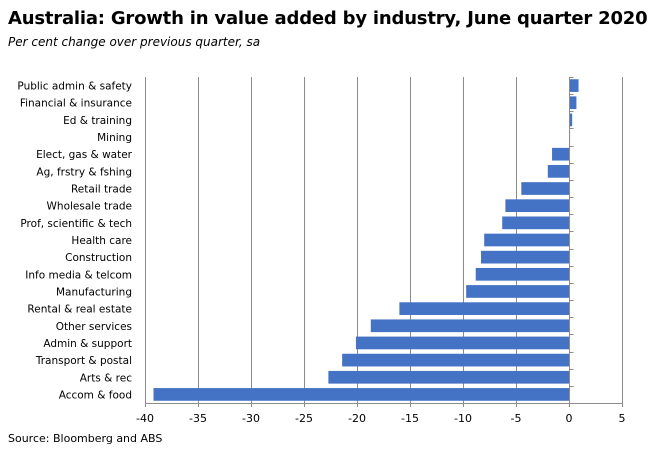 Image resolution: width=650 pixels, height=455 pixels. What do you see at coordinates (380, 418) in the screenshot?
I see `x-tick-labels: -40 -35 -30 -25 -20 -15 -10 -5 0 5` at bounding box center [380, 418].